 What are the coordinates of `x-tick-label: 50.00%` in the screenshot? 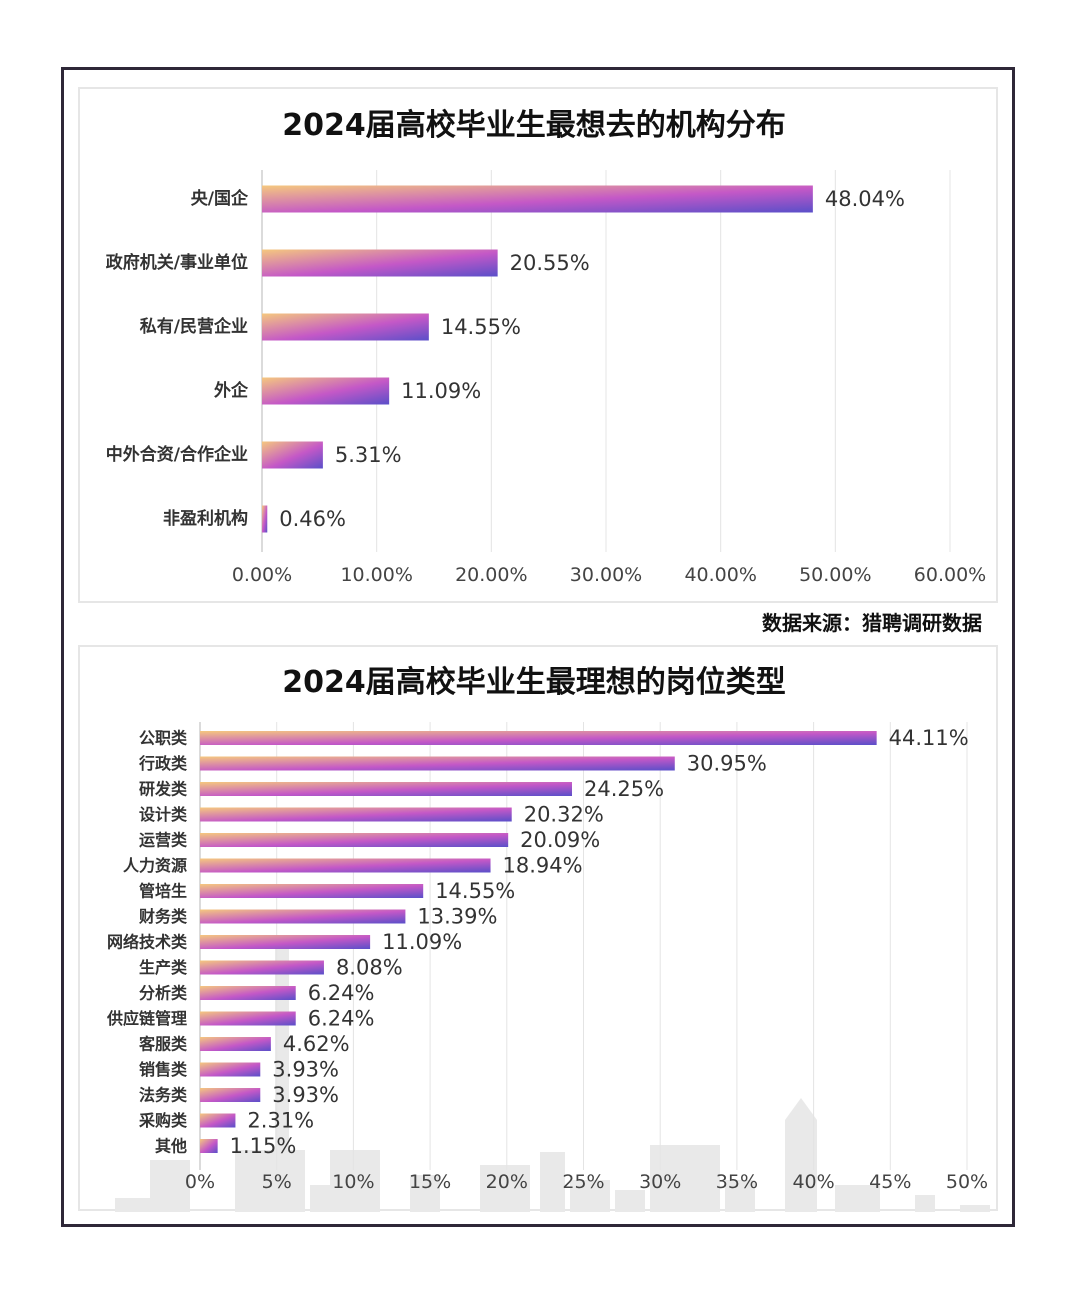 It's located at (835, 575).